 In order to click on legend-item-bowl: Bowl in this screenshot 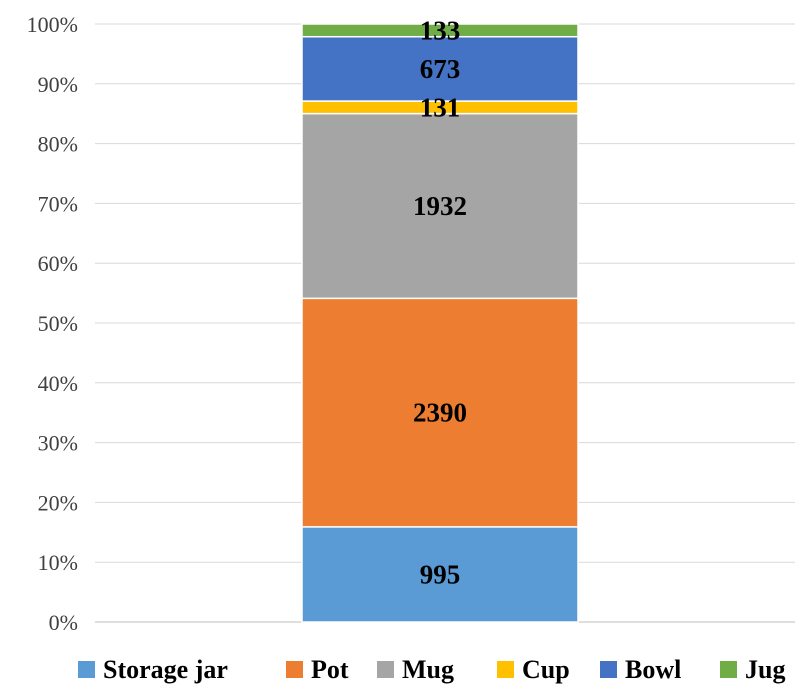, I will do `click(640, 669)`.